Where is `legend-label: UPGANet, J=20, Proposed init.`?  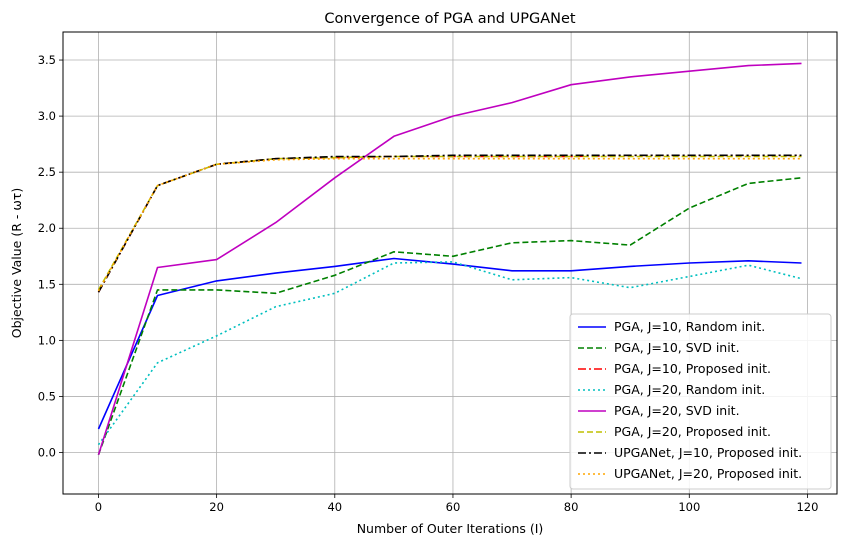 legend-label: UPGANet, J=20, Proposed init. is located at coordinates (708, 473).